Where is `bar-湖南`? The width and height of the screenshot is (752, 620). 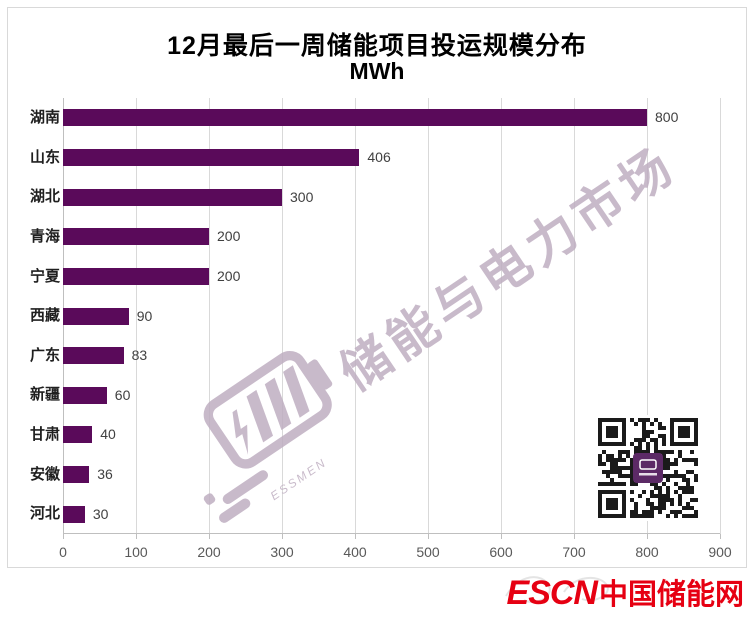 bar-湖南 is located at coordinates (355, 118).